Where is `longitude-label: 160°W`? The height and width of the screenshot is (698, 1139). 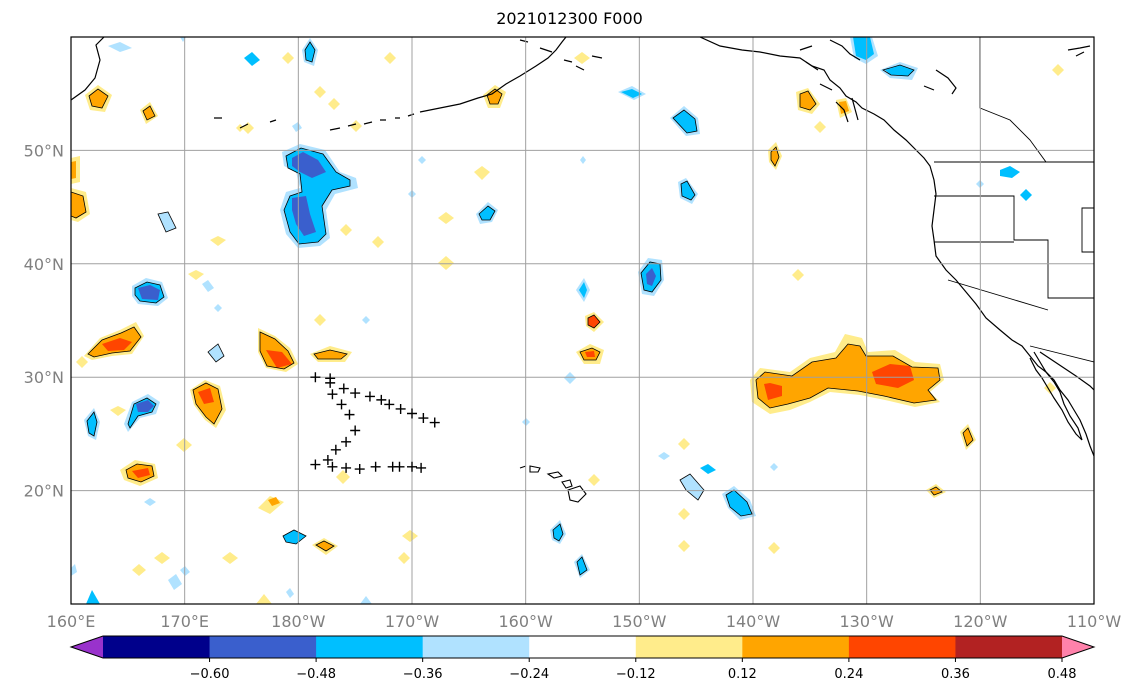 longitude-label: 160°W is located at coordinates (525, 621).